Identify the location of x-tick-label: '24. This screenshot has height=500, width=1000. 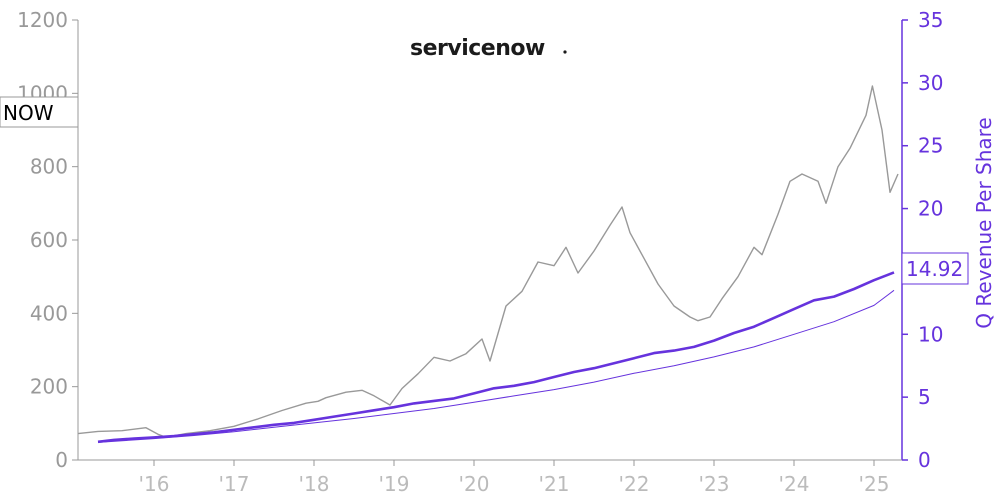
(794, 484).